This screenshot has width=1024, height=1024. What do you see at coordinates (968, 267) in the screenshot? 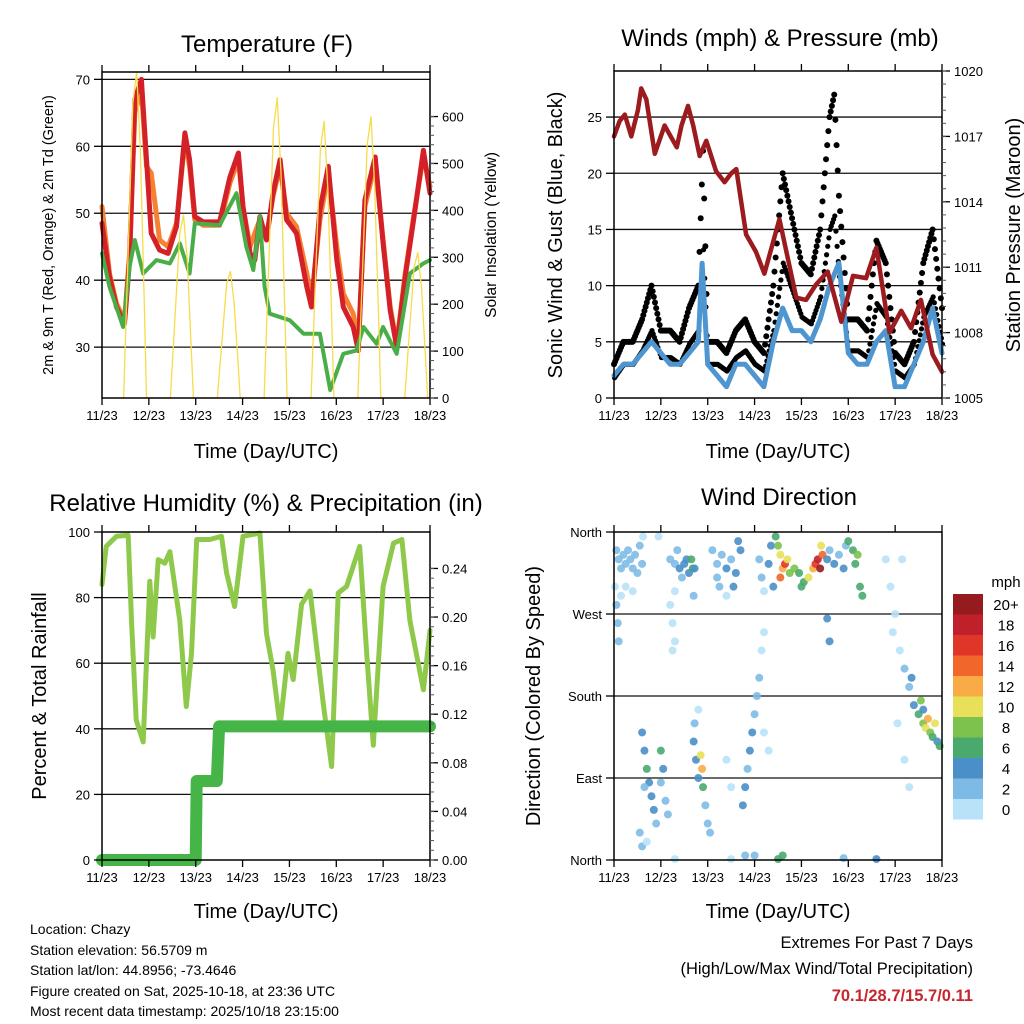
I see `y2-tick-label: 1011` at bounding box center [968, 267].